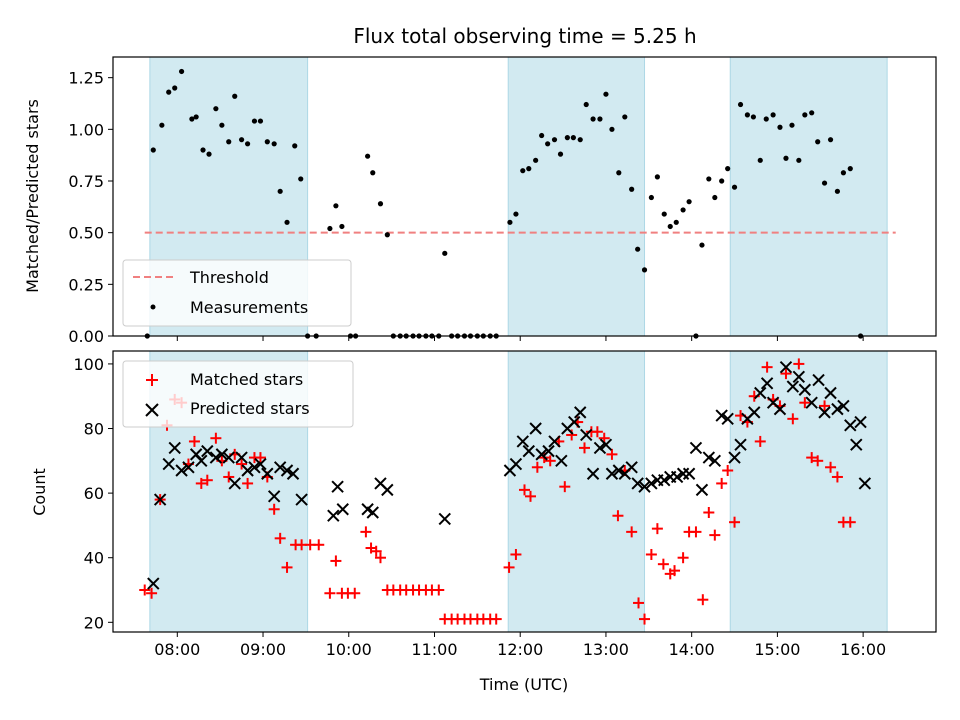  Describe the element at coordinates (32, 196) in the screenshot. I see `top-y-axis-label: Matched/Predicted stars` at that location.